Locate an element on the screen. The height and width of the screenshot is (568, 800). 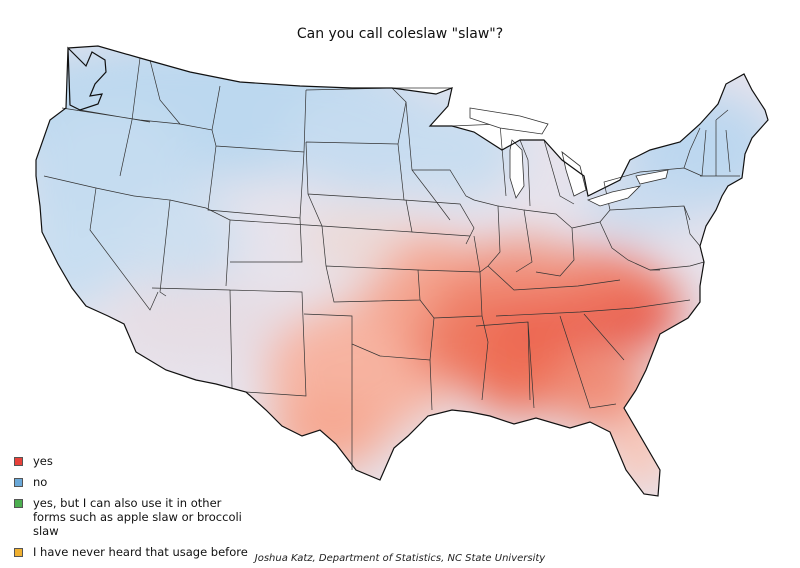
legend-item-no: no is located at coordinates (134, 482).